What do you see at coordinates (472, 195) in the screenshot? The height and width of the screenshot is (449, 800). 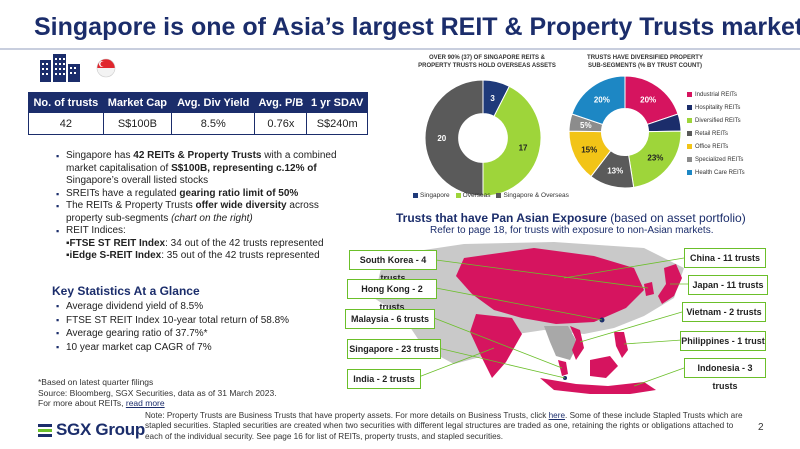 I see `legend-item-overseas: Overseas` at bounding box center [472, 195].